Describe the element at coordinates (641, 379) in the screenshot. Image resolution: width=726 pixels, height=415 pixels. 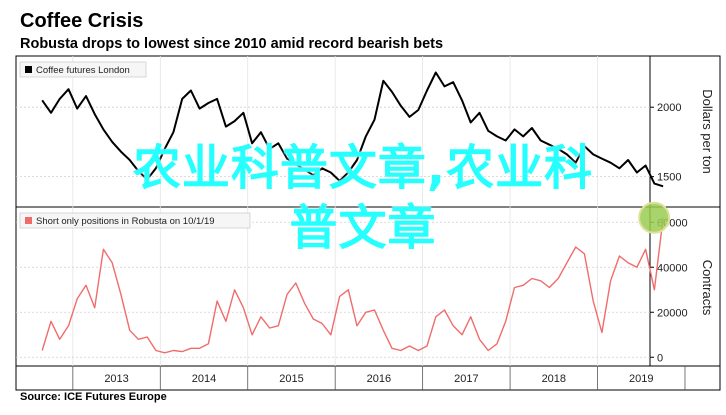
I see `x-tick-label-2019: 2019` at that location.